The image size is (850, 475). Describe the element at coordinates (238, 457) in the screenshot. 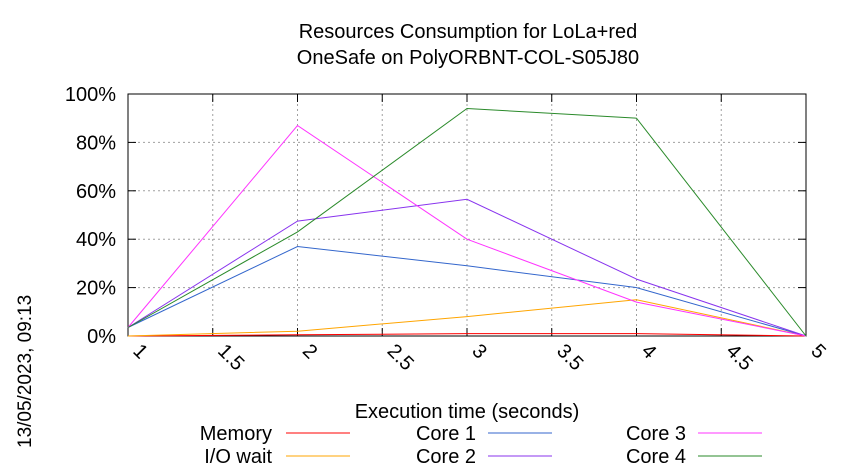

I see `legend-label-i-o-wait: I/O wait` at that location.